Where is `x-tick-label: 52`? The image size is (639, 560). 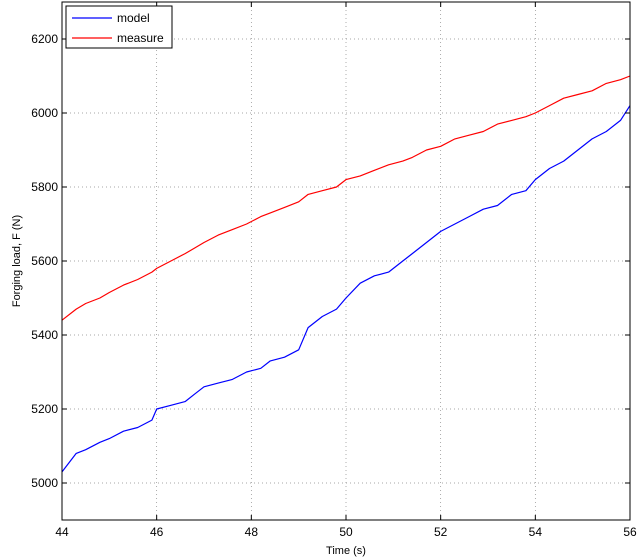 x-tick-label: 52 is located at coordinates (441, 532).